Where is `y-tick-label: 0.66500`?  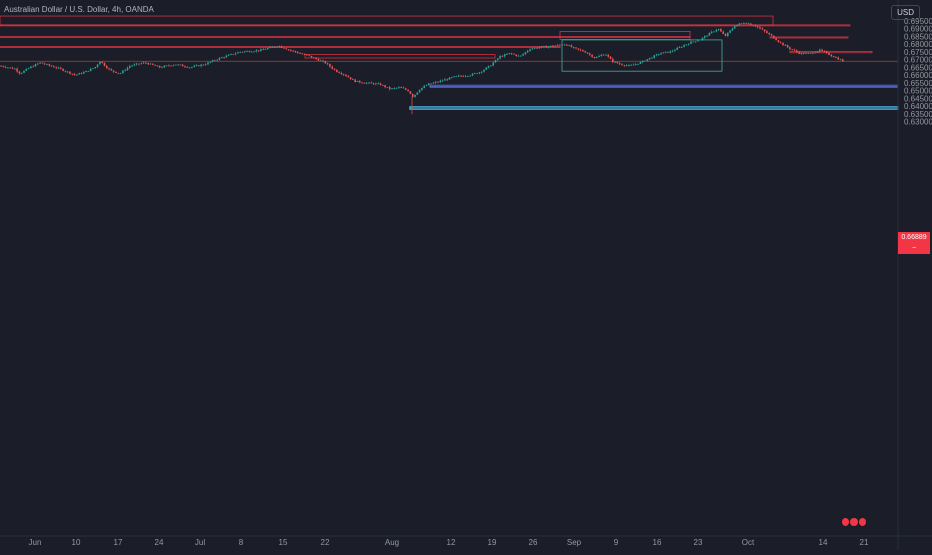
y-tick-label: 0.66500 is located at coordinates (918, 67).